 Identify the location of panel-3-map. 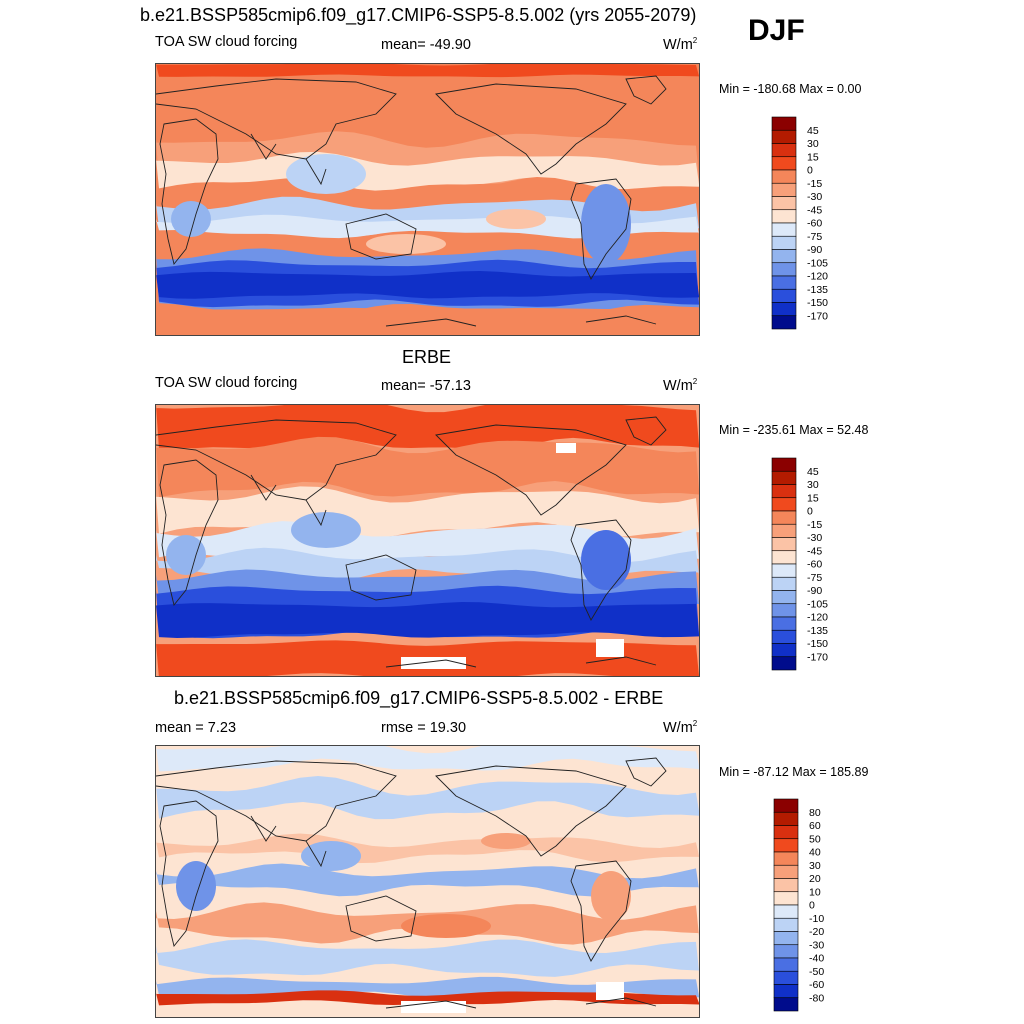
(427, 881).